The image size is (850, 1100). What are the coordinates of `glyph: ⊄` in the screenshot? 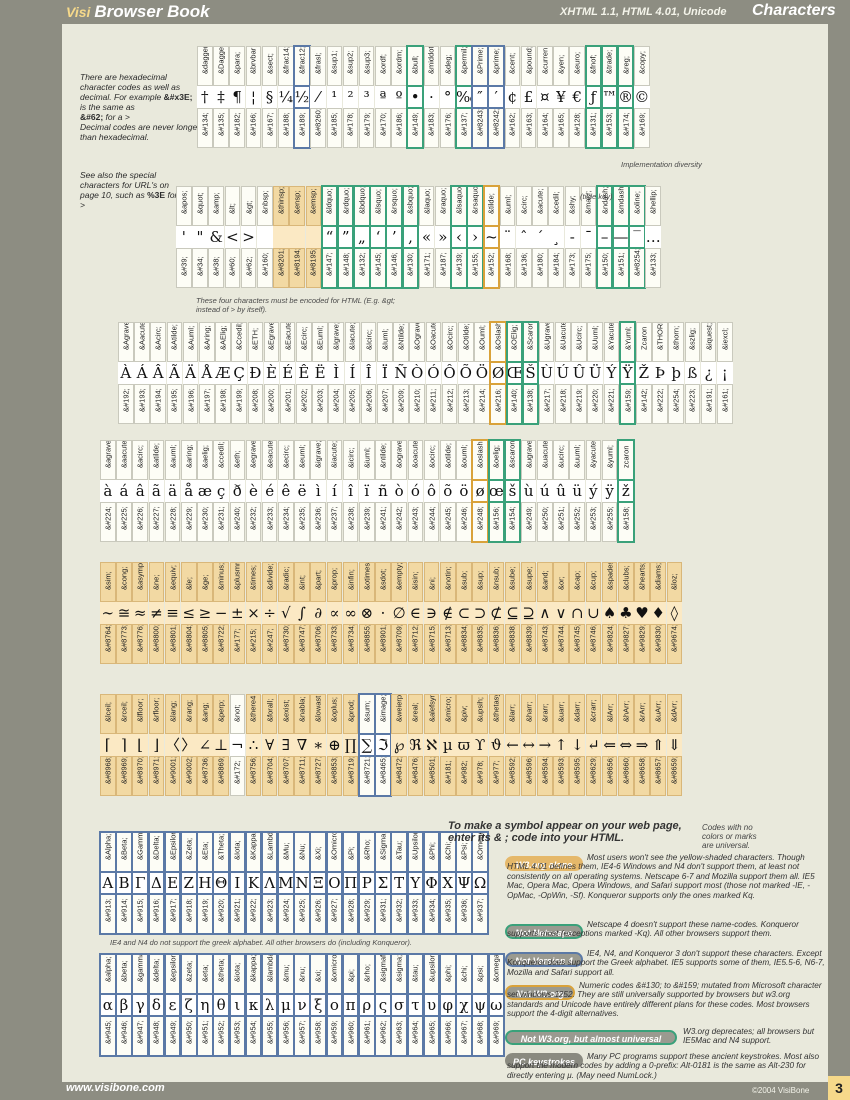 It's located at (496, 613).